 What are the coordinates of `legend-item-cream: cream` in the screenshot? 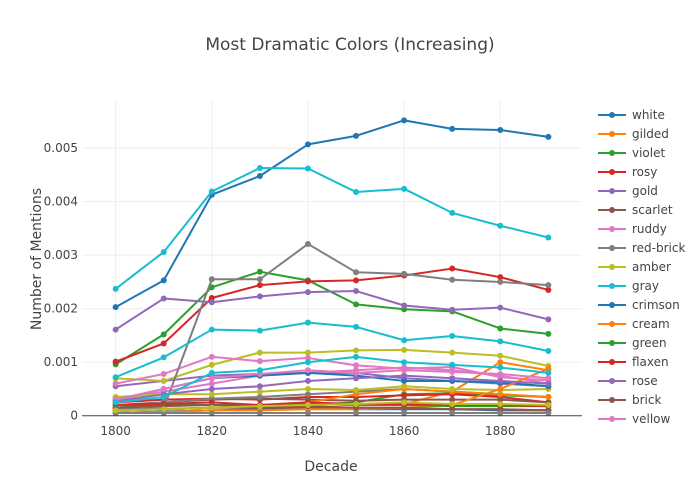 It's located at (634, 324).